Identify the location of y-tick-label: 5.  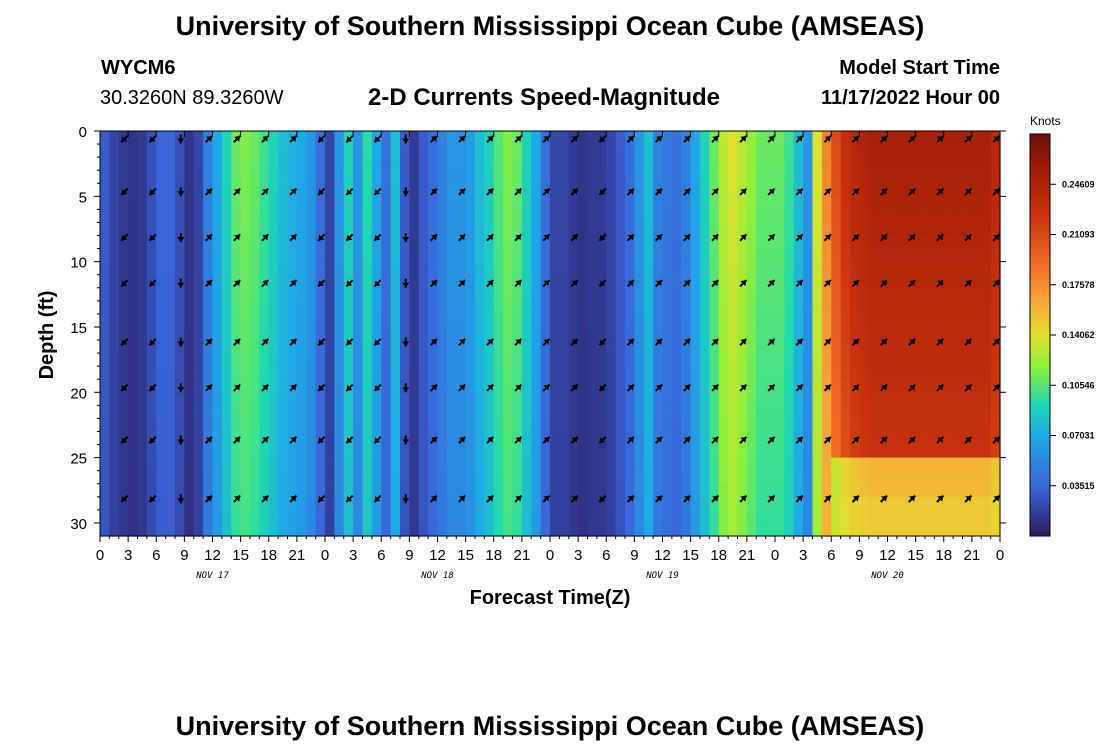
(83, 197).